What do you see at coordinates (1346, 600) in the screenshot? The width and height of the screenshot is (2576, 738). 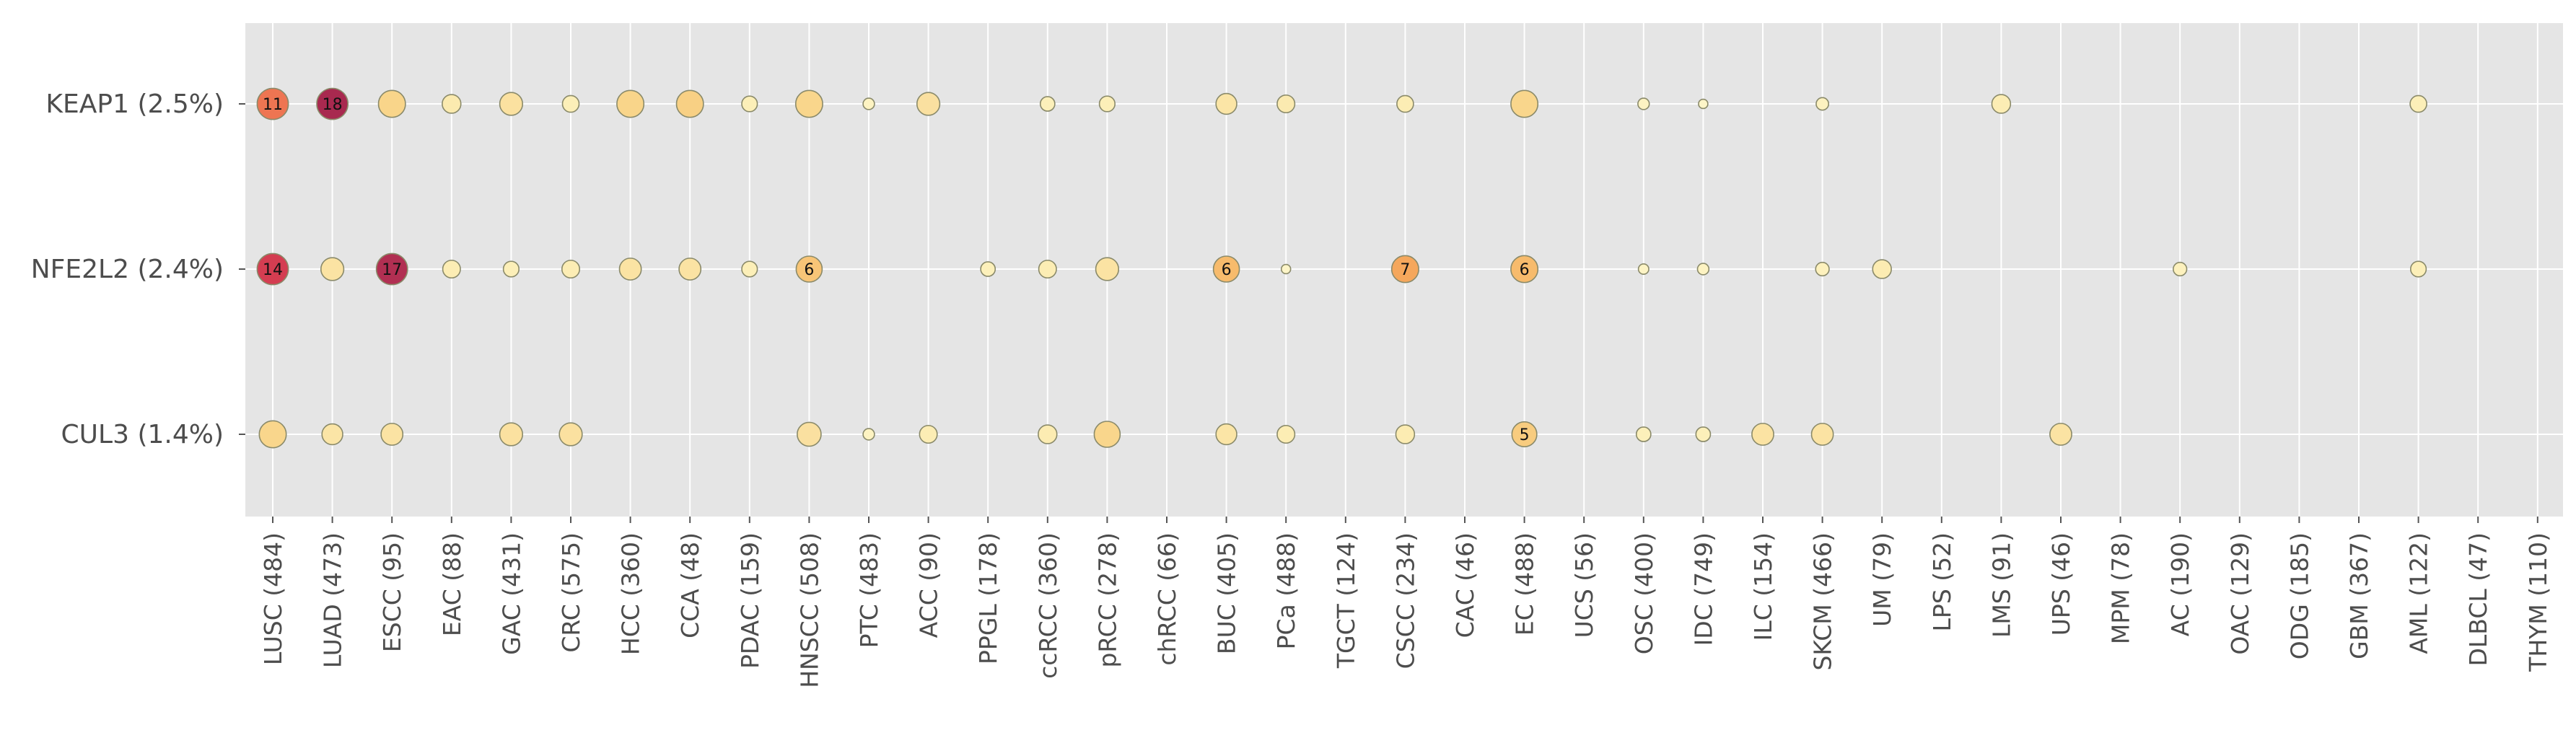 I see `x-tick-label: TGCT (124)` at bounding box center [1346, 600].